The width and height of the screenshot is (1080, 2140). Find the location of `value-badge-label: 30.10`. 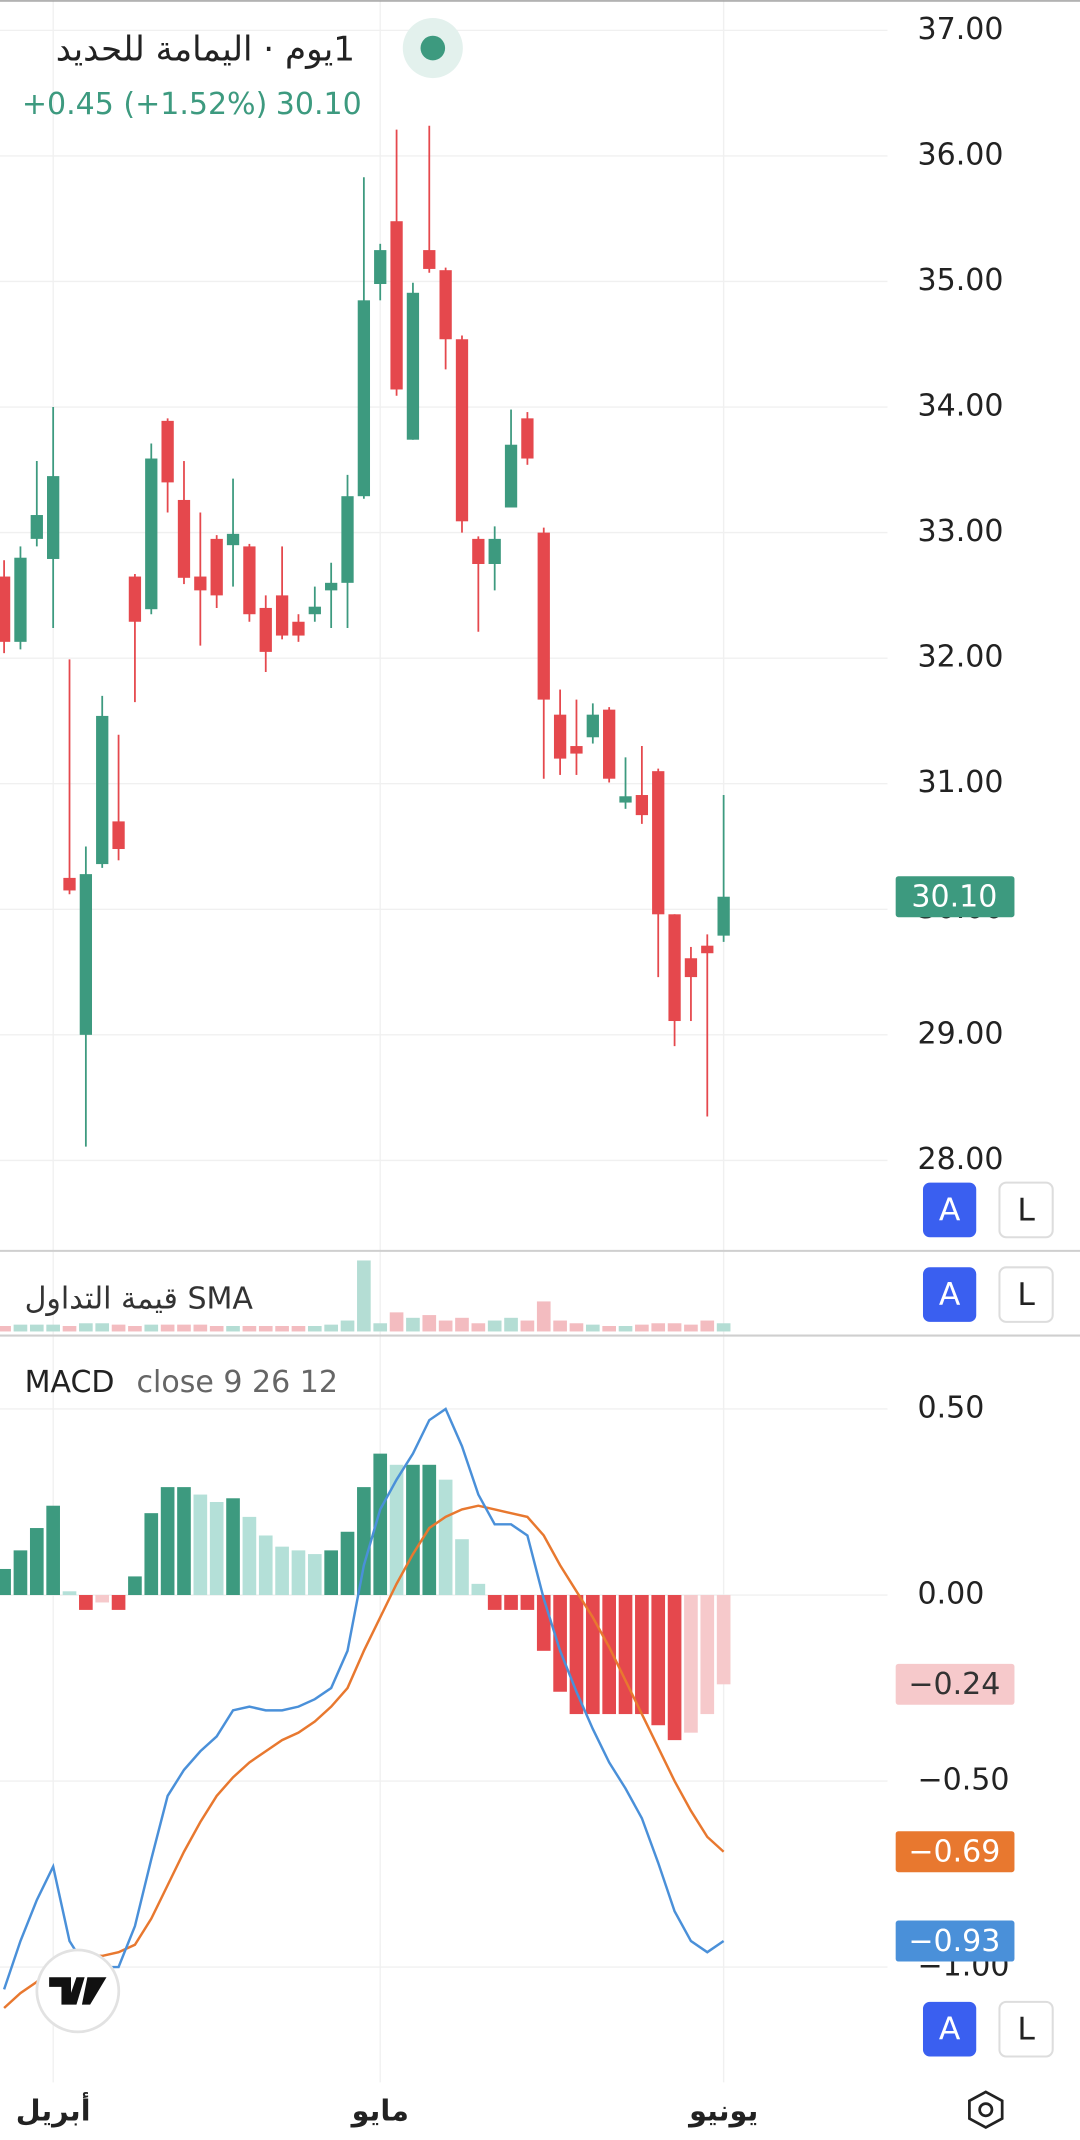

value-badge-label: 30.10 is located at coordinates (954, 897).